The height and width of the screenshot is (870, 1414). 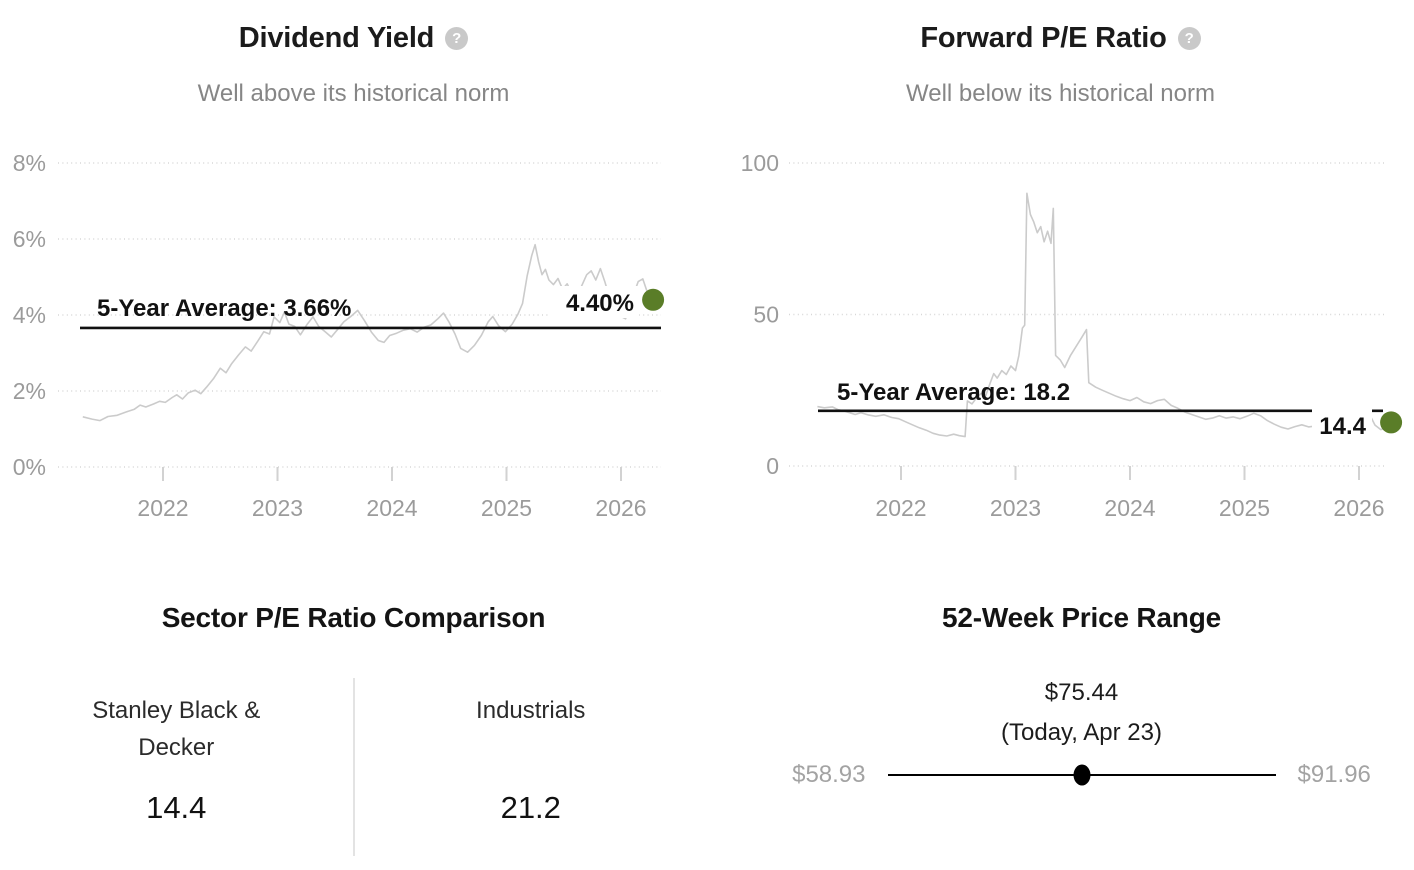 I want to click on price-range-title: 52-Week Price Range, so click(x=1081, y=617).